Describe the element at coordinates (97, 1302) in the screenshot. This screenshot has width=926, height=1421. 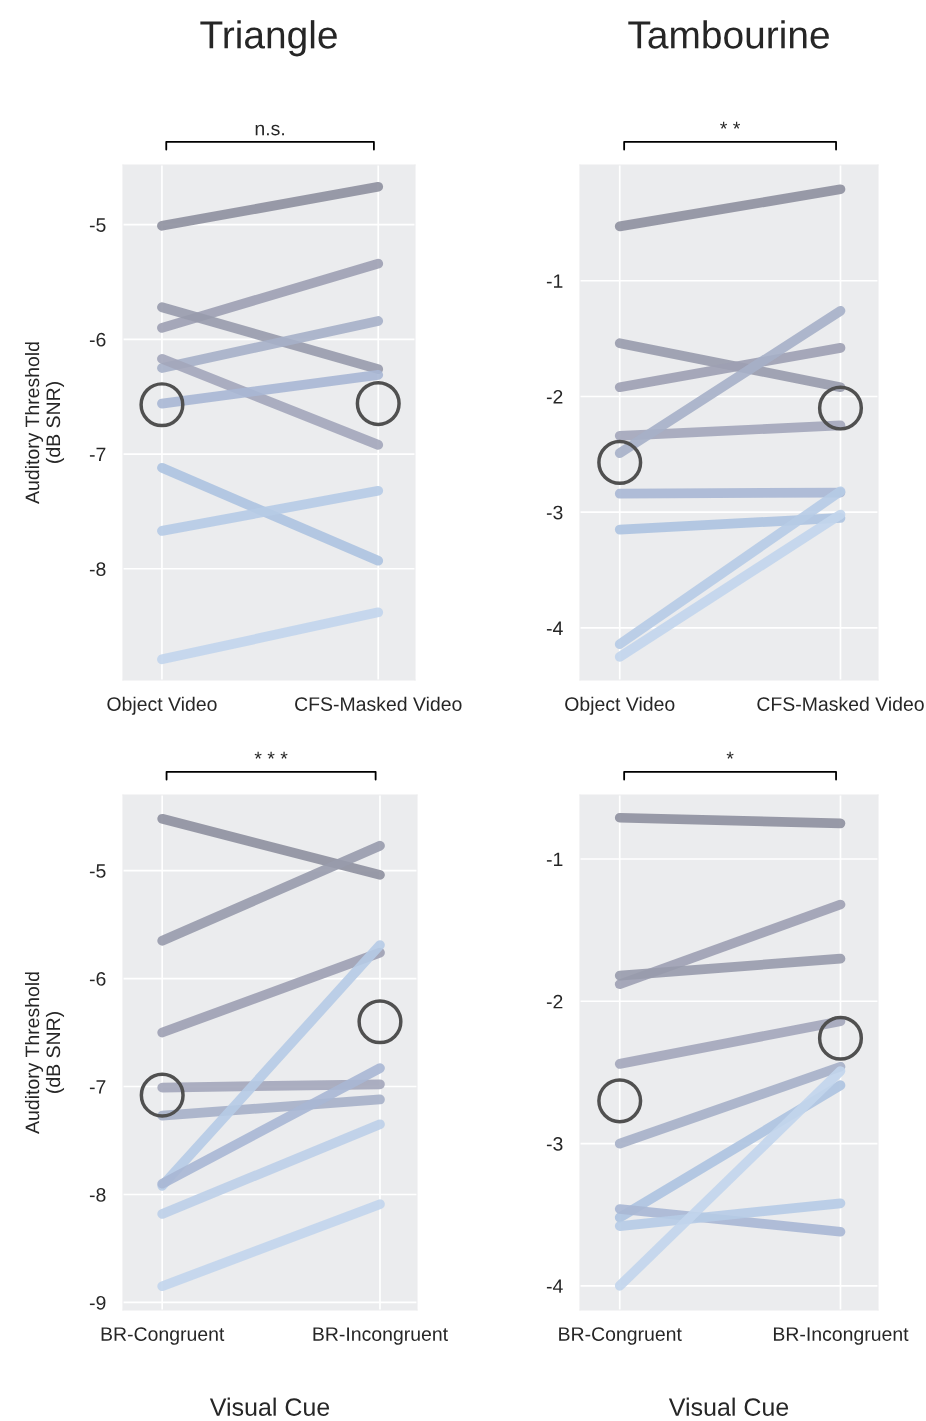
I see `y-tick-label: -9` at that location.